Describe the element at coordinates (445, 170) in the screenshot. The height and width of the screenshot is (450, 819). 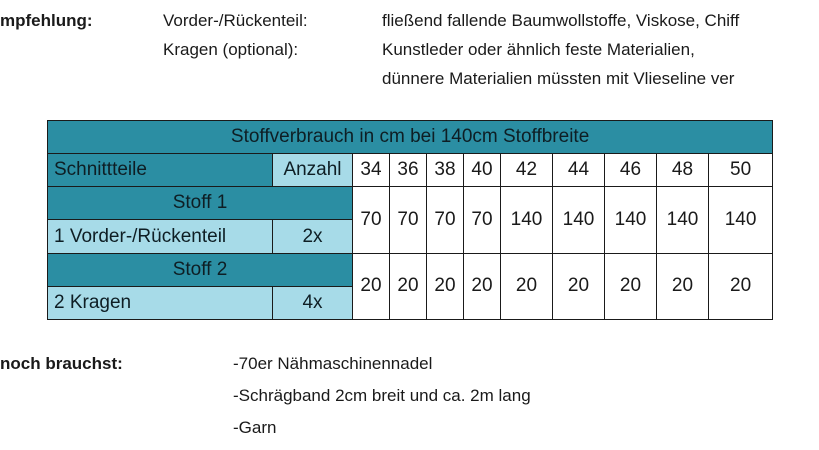
I see `size-header: 38` at that location.